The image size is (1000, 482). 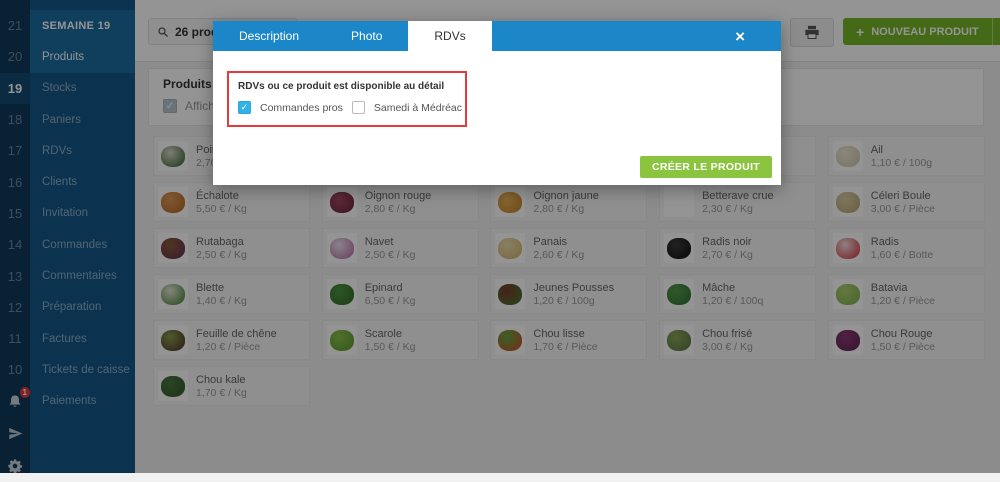 I want to click on week-11: 11, so click(x=15, y=339).